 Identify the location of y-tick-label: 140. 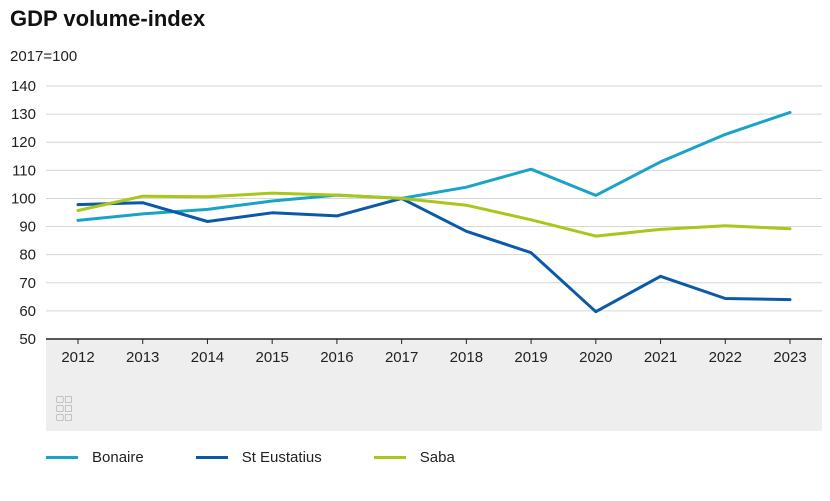
(23, 86).